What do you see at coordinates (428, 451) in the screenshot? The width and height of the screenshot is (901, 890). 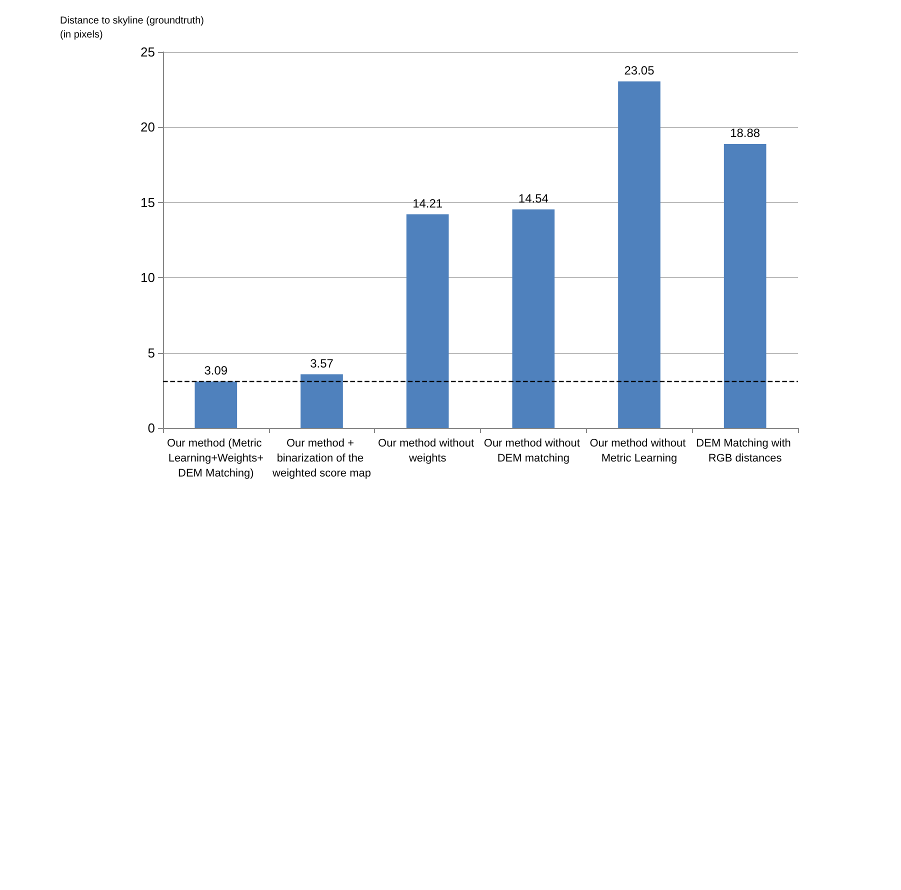 I see `x-tick-label: Our method without weights` at bounding box center [428, 451].